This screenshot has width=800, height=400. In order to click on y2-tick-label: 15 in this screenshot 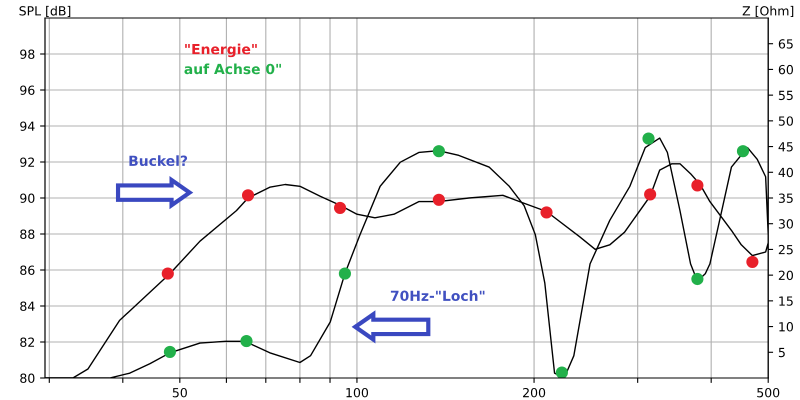, I will do `click(786, 301)`.